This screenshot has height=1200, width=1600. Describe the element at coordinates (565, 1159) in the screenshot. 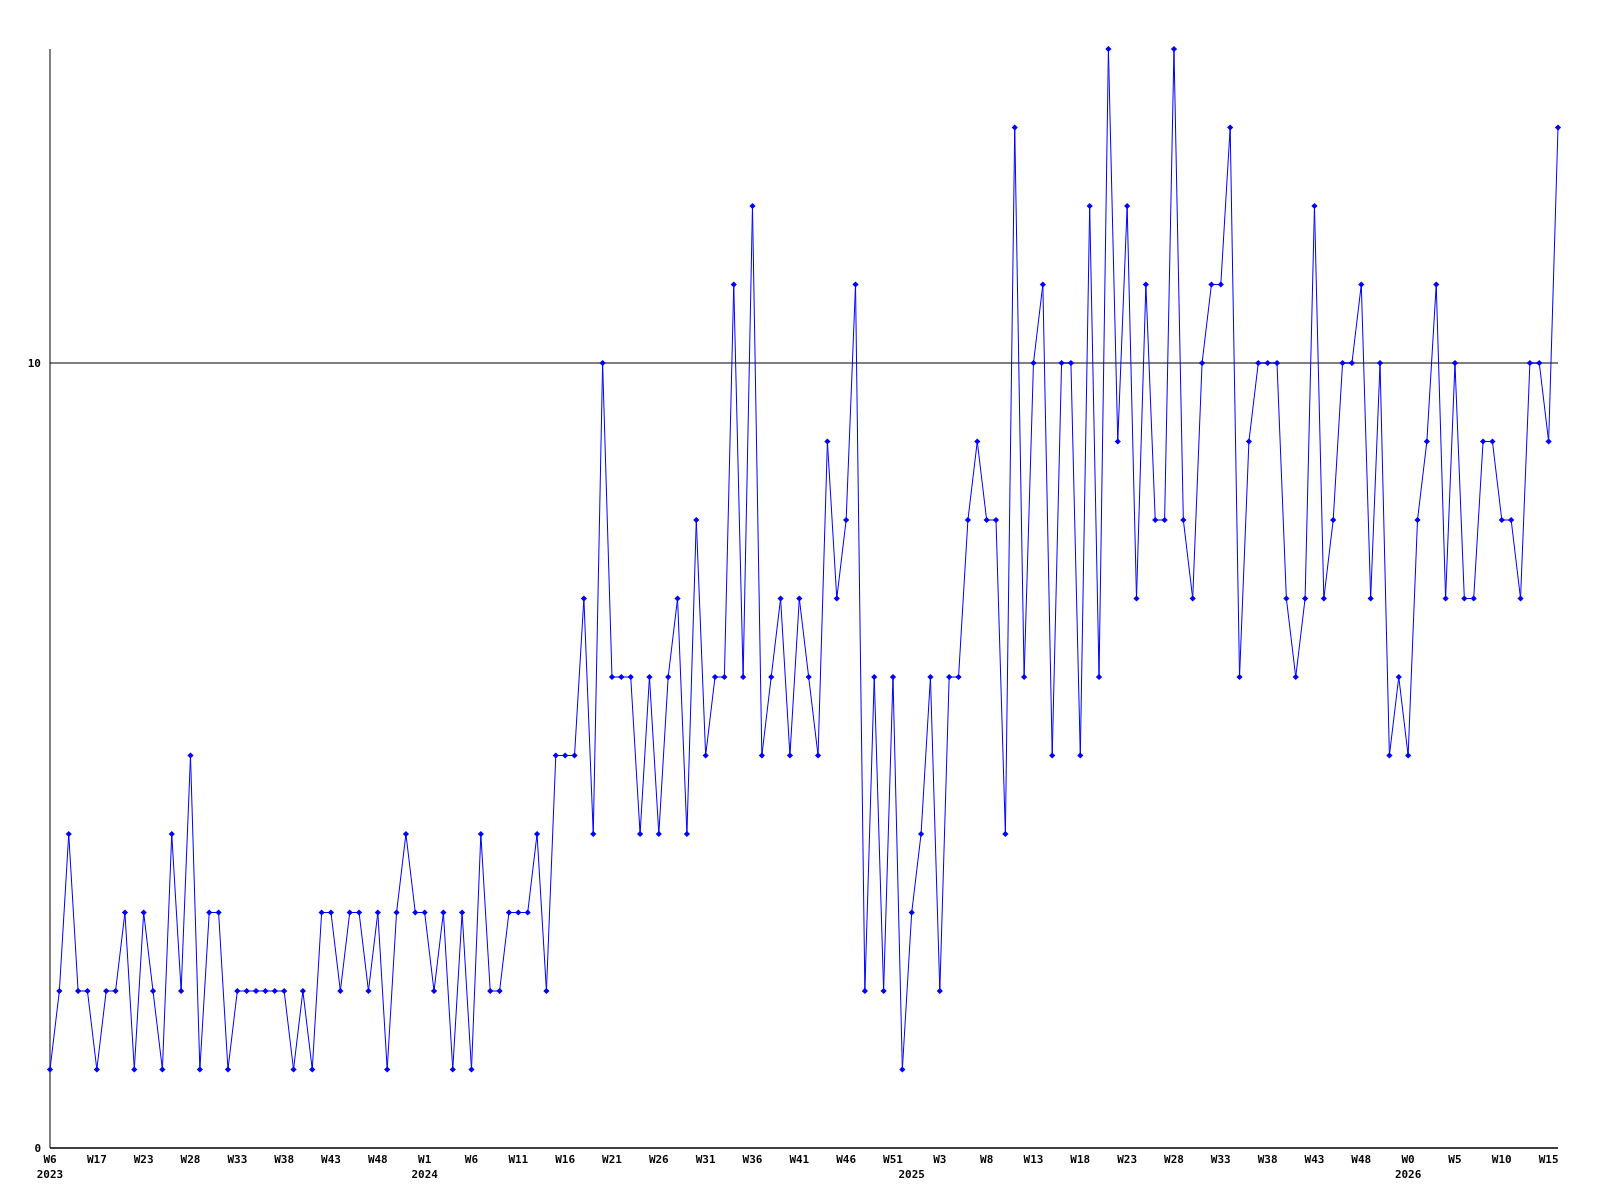

I see `x-tick-label: W16` at that location.